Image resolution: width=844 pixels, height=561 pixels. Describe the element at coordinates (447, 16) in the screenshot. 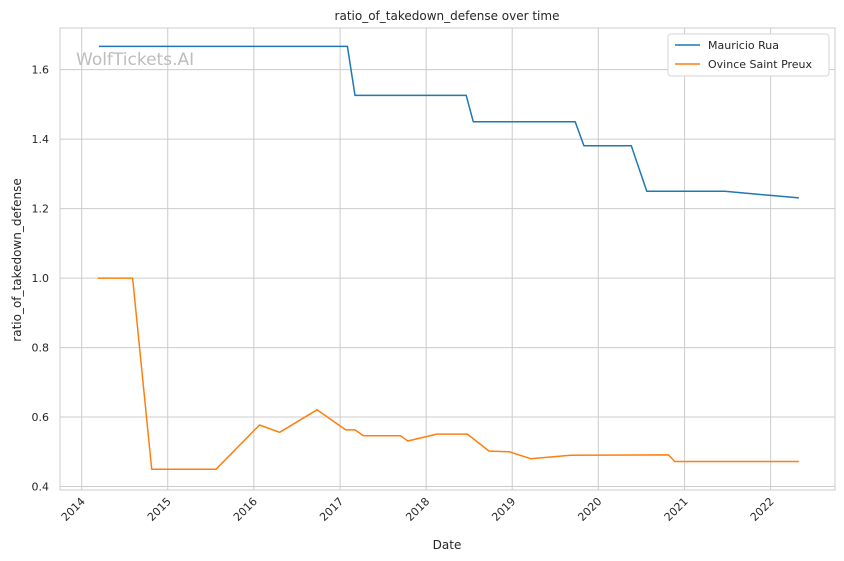

I see `chart-title: ratio_of_takedown_defense over time` at that location.